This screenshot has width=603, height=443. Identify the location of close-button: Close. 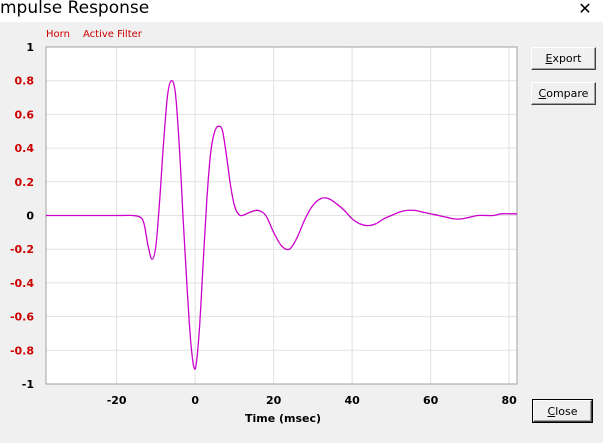
(562, 411).